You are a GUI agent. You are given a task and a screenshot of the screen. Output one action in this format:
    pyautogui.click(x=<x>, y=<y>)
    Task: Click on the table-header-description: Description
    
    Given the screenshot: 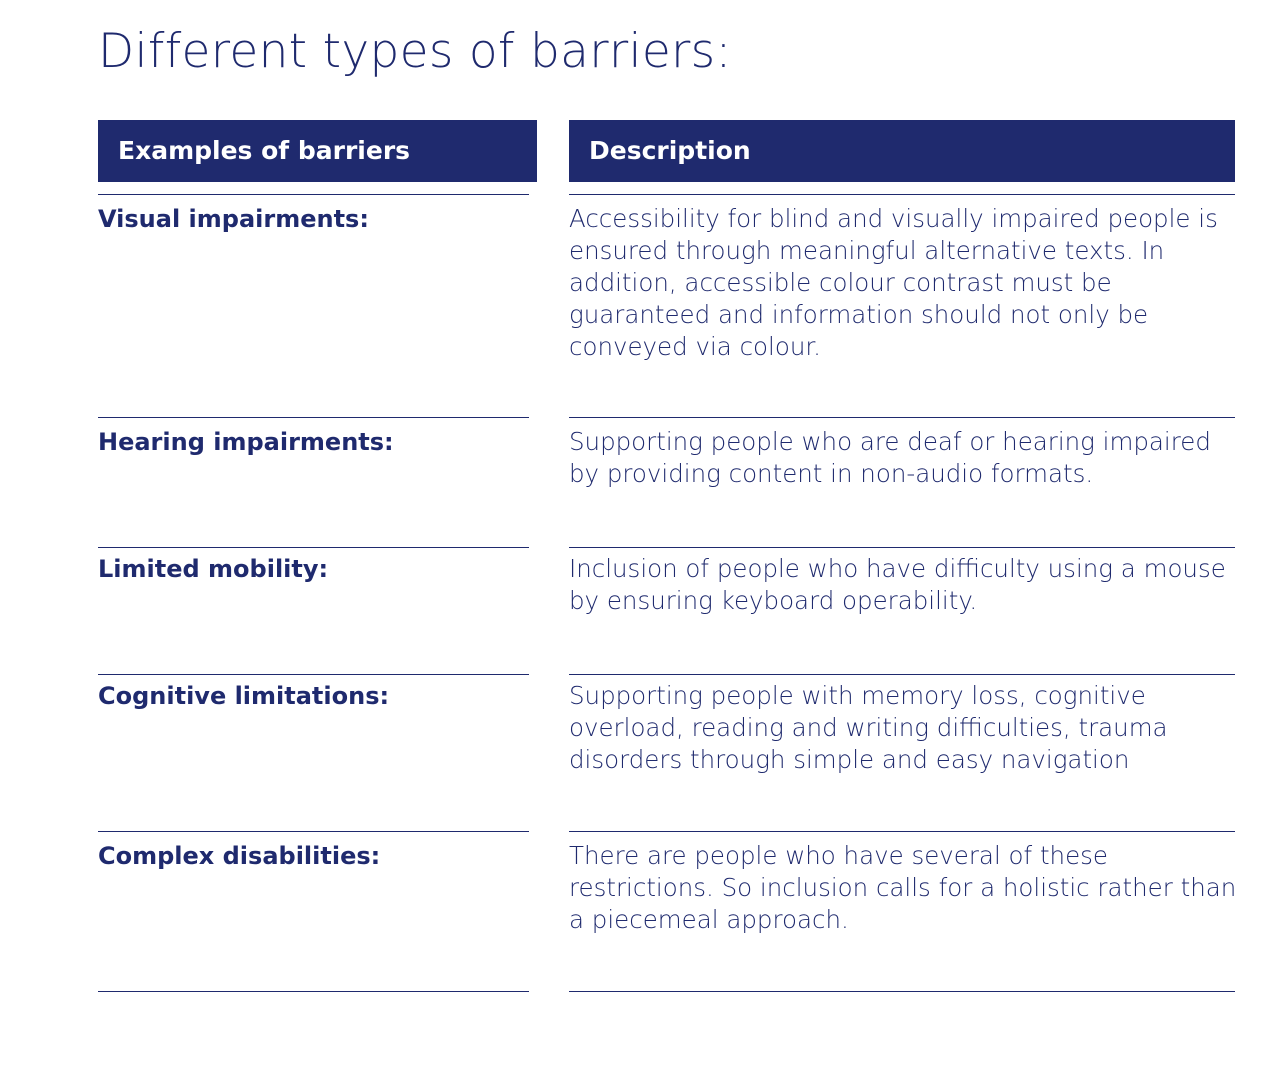 What is the action you would take?
    pyautogui.click(x=902, y=151)
    